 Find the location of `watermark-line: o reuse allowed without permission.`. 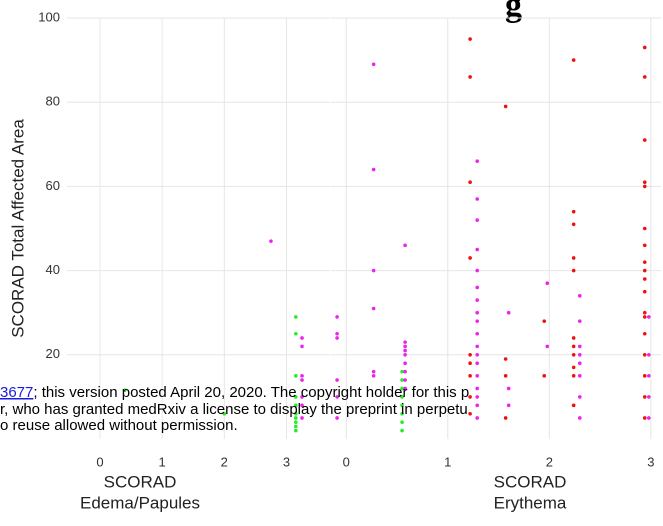

watermark-line: o reuse allowed without permission. is located at coordinates (119, 425).